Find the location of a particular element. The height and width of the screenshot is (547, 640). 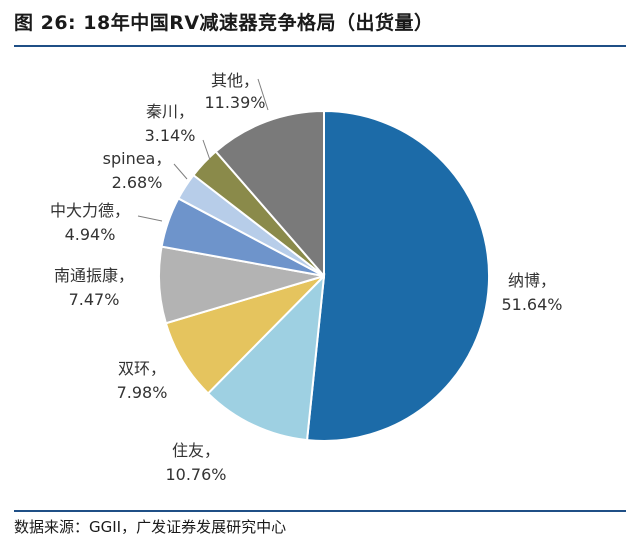

slice-name-label: 南通振康， is located at coordinates (94, 275).